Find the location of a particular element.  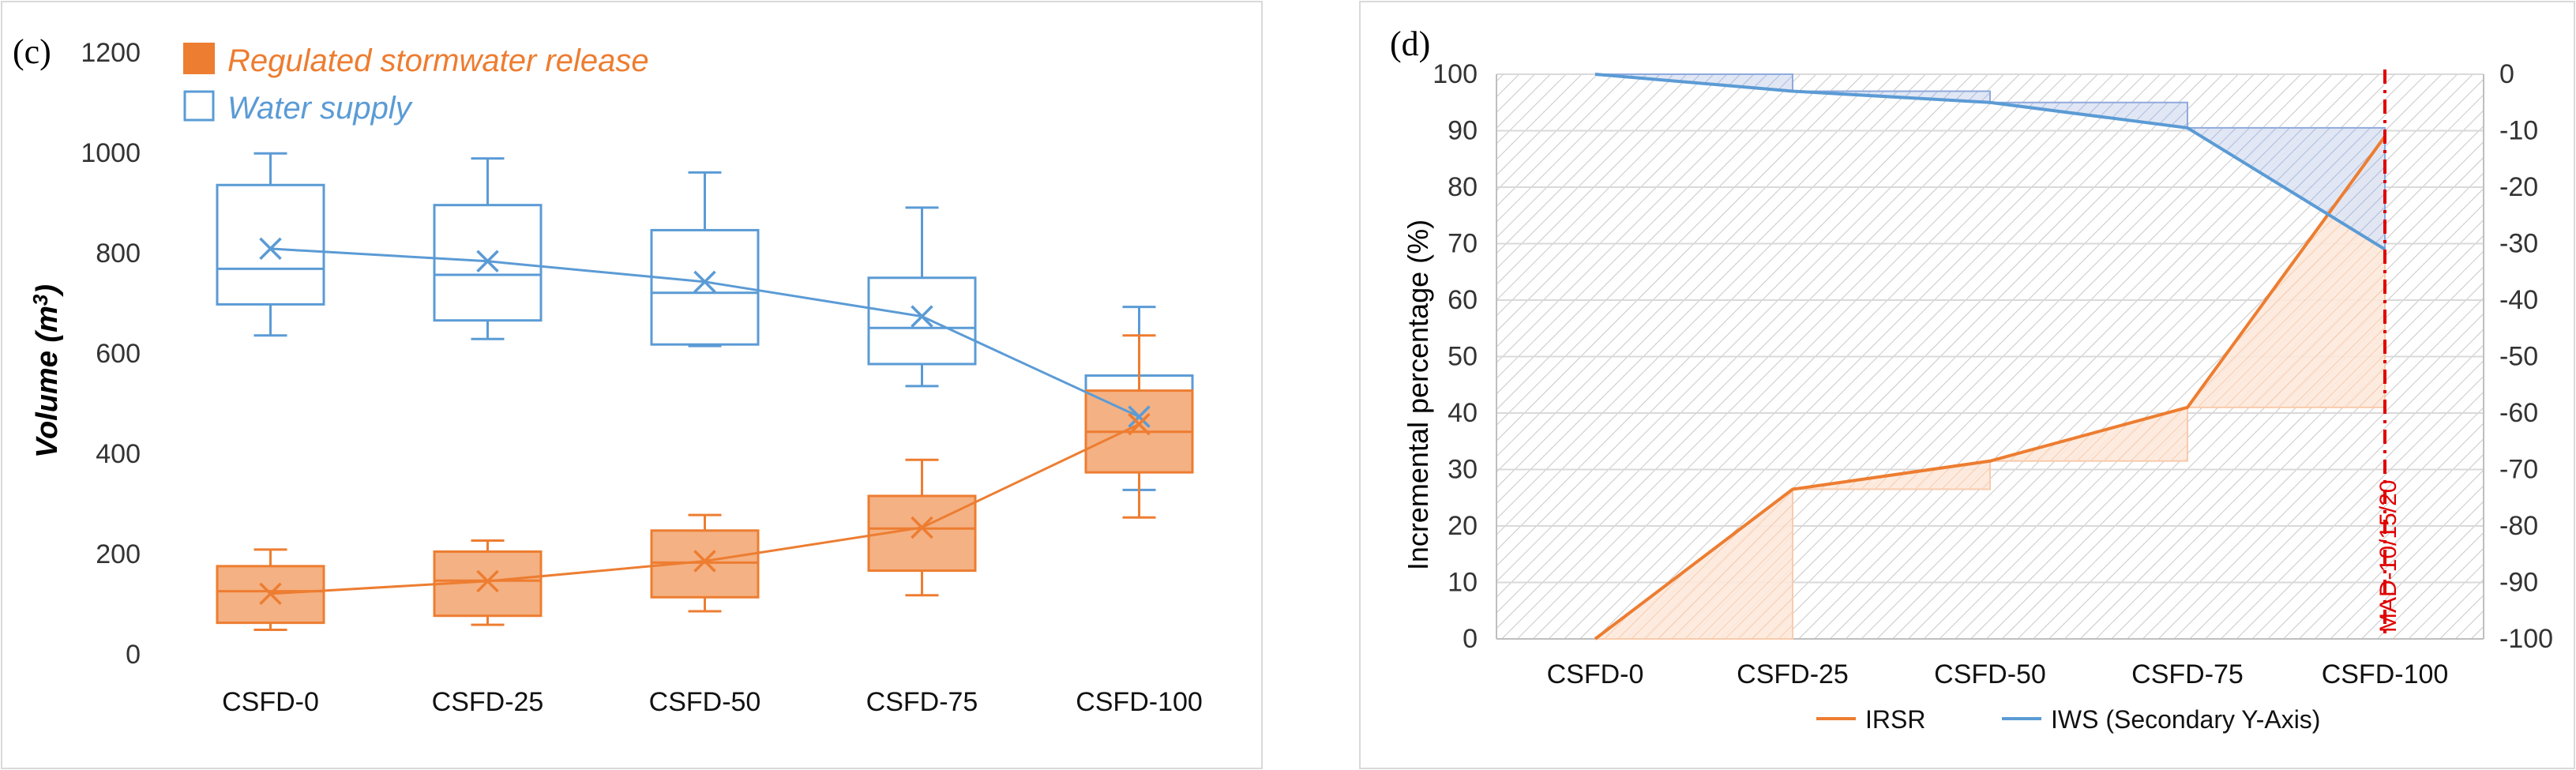

y2-tick-label: -50 is located at coordinates (2518, 357).